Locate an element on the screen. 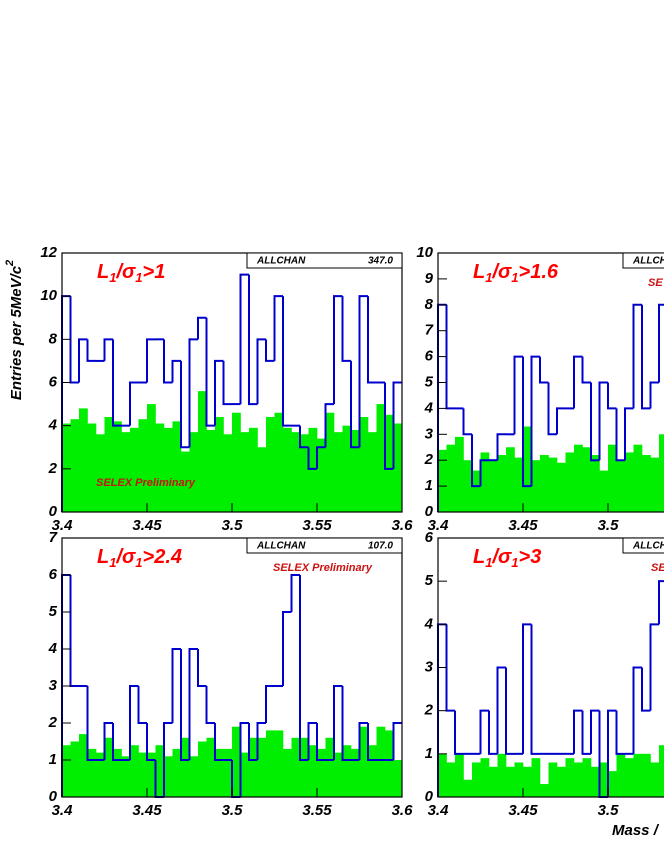 This screenshot has height=860, width=664. x-tick-label: 3.4 is located at coordinates (439, 810).